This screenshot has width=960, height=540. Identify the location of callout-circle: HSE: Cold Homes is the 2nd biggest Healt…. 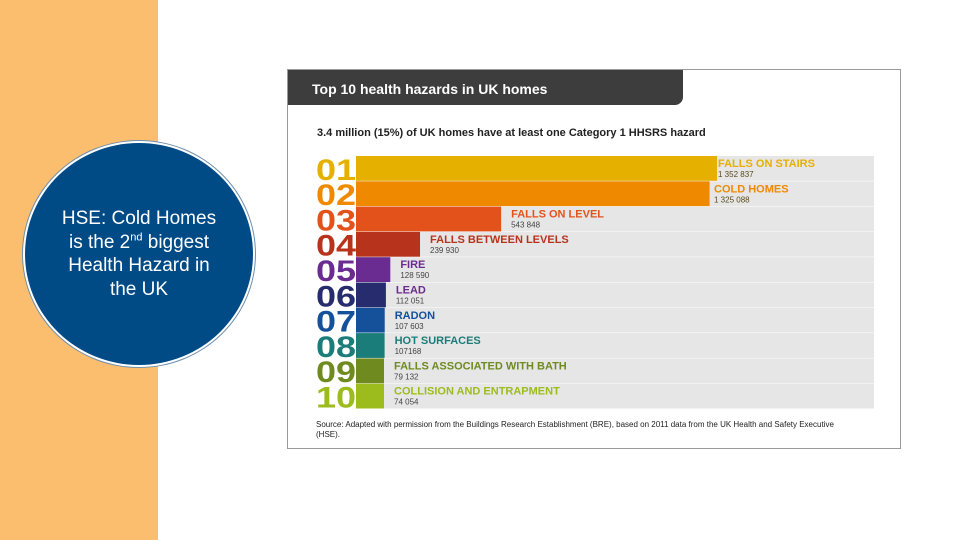
(139, 254).